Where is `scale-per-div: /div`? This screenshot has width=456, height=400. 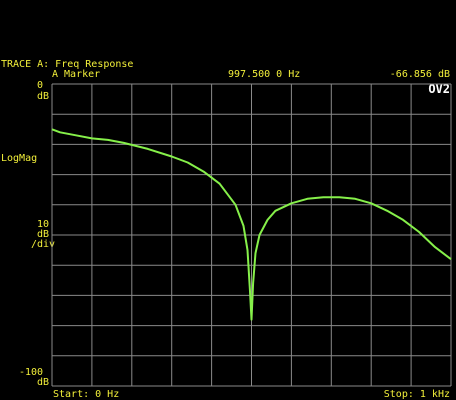 scale-per-div: /div is located at coordinates (43, 244).